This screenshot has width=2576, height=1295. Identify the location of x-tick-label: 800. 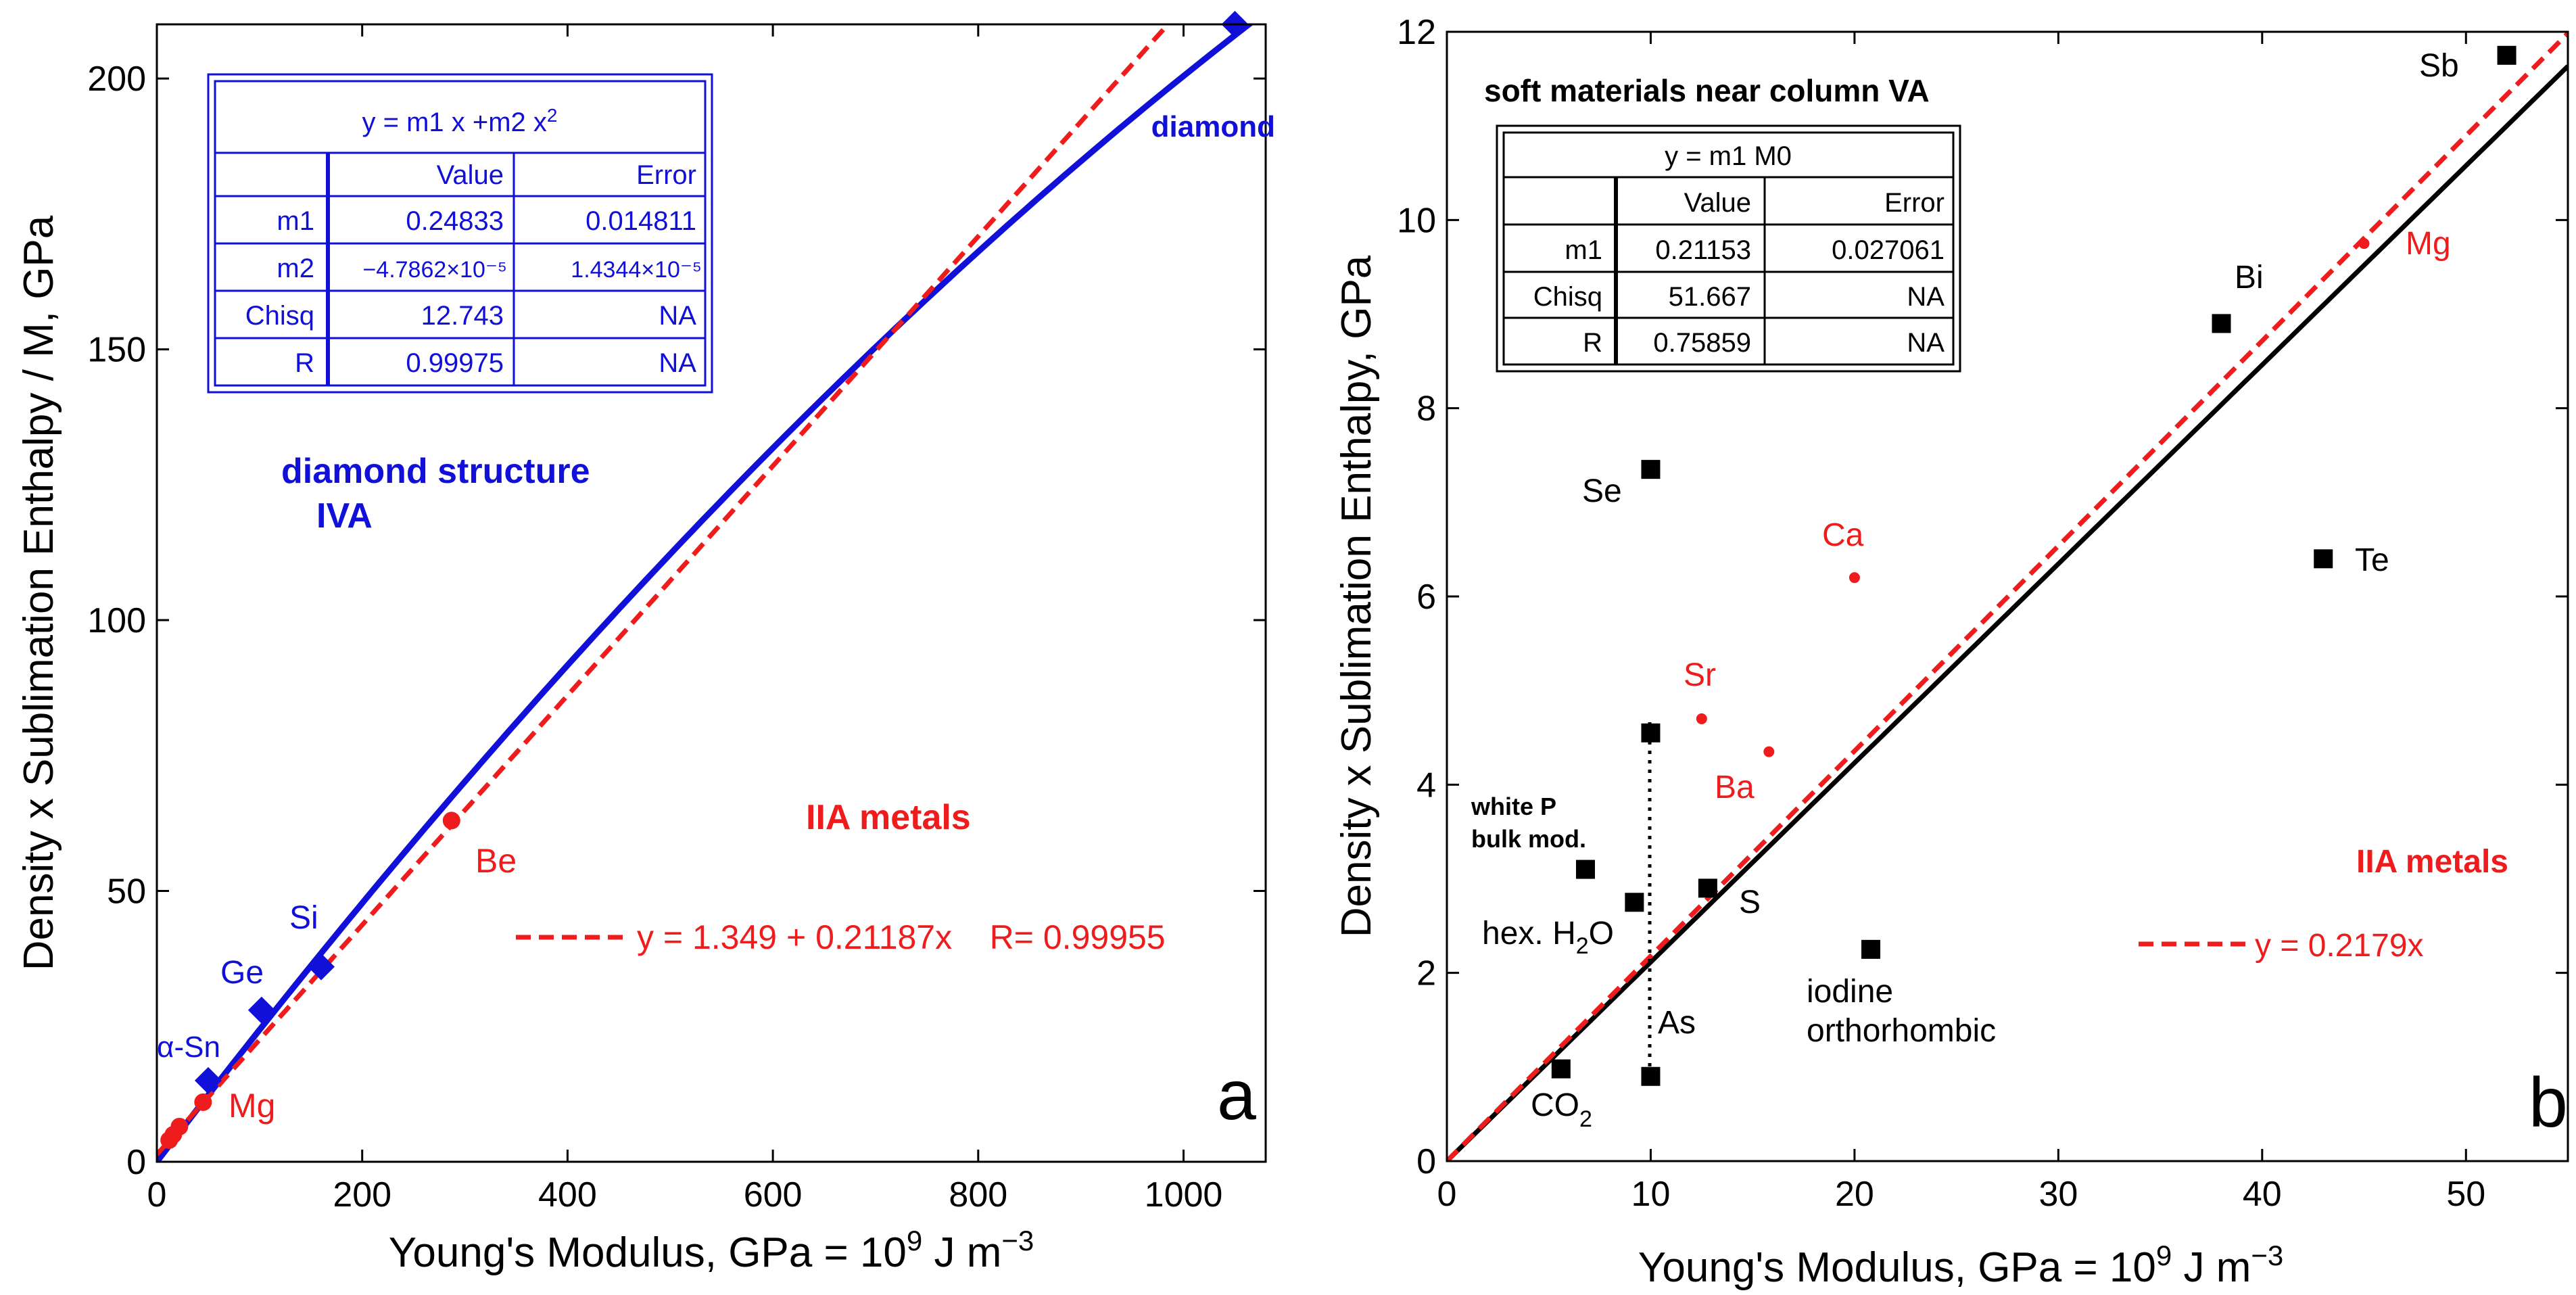
(978, 1195).